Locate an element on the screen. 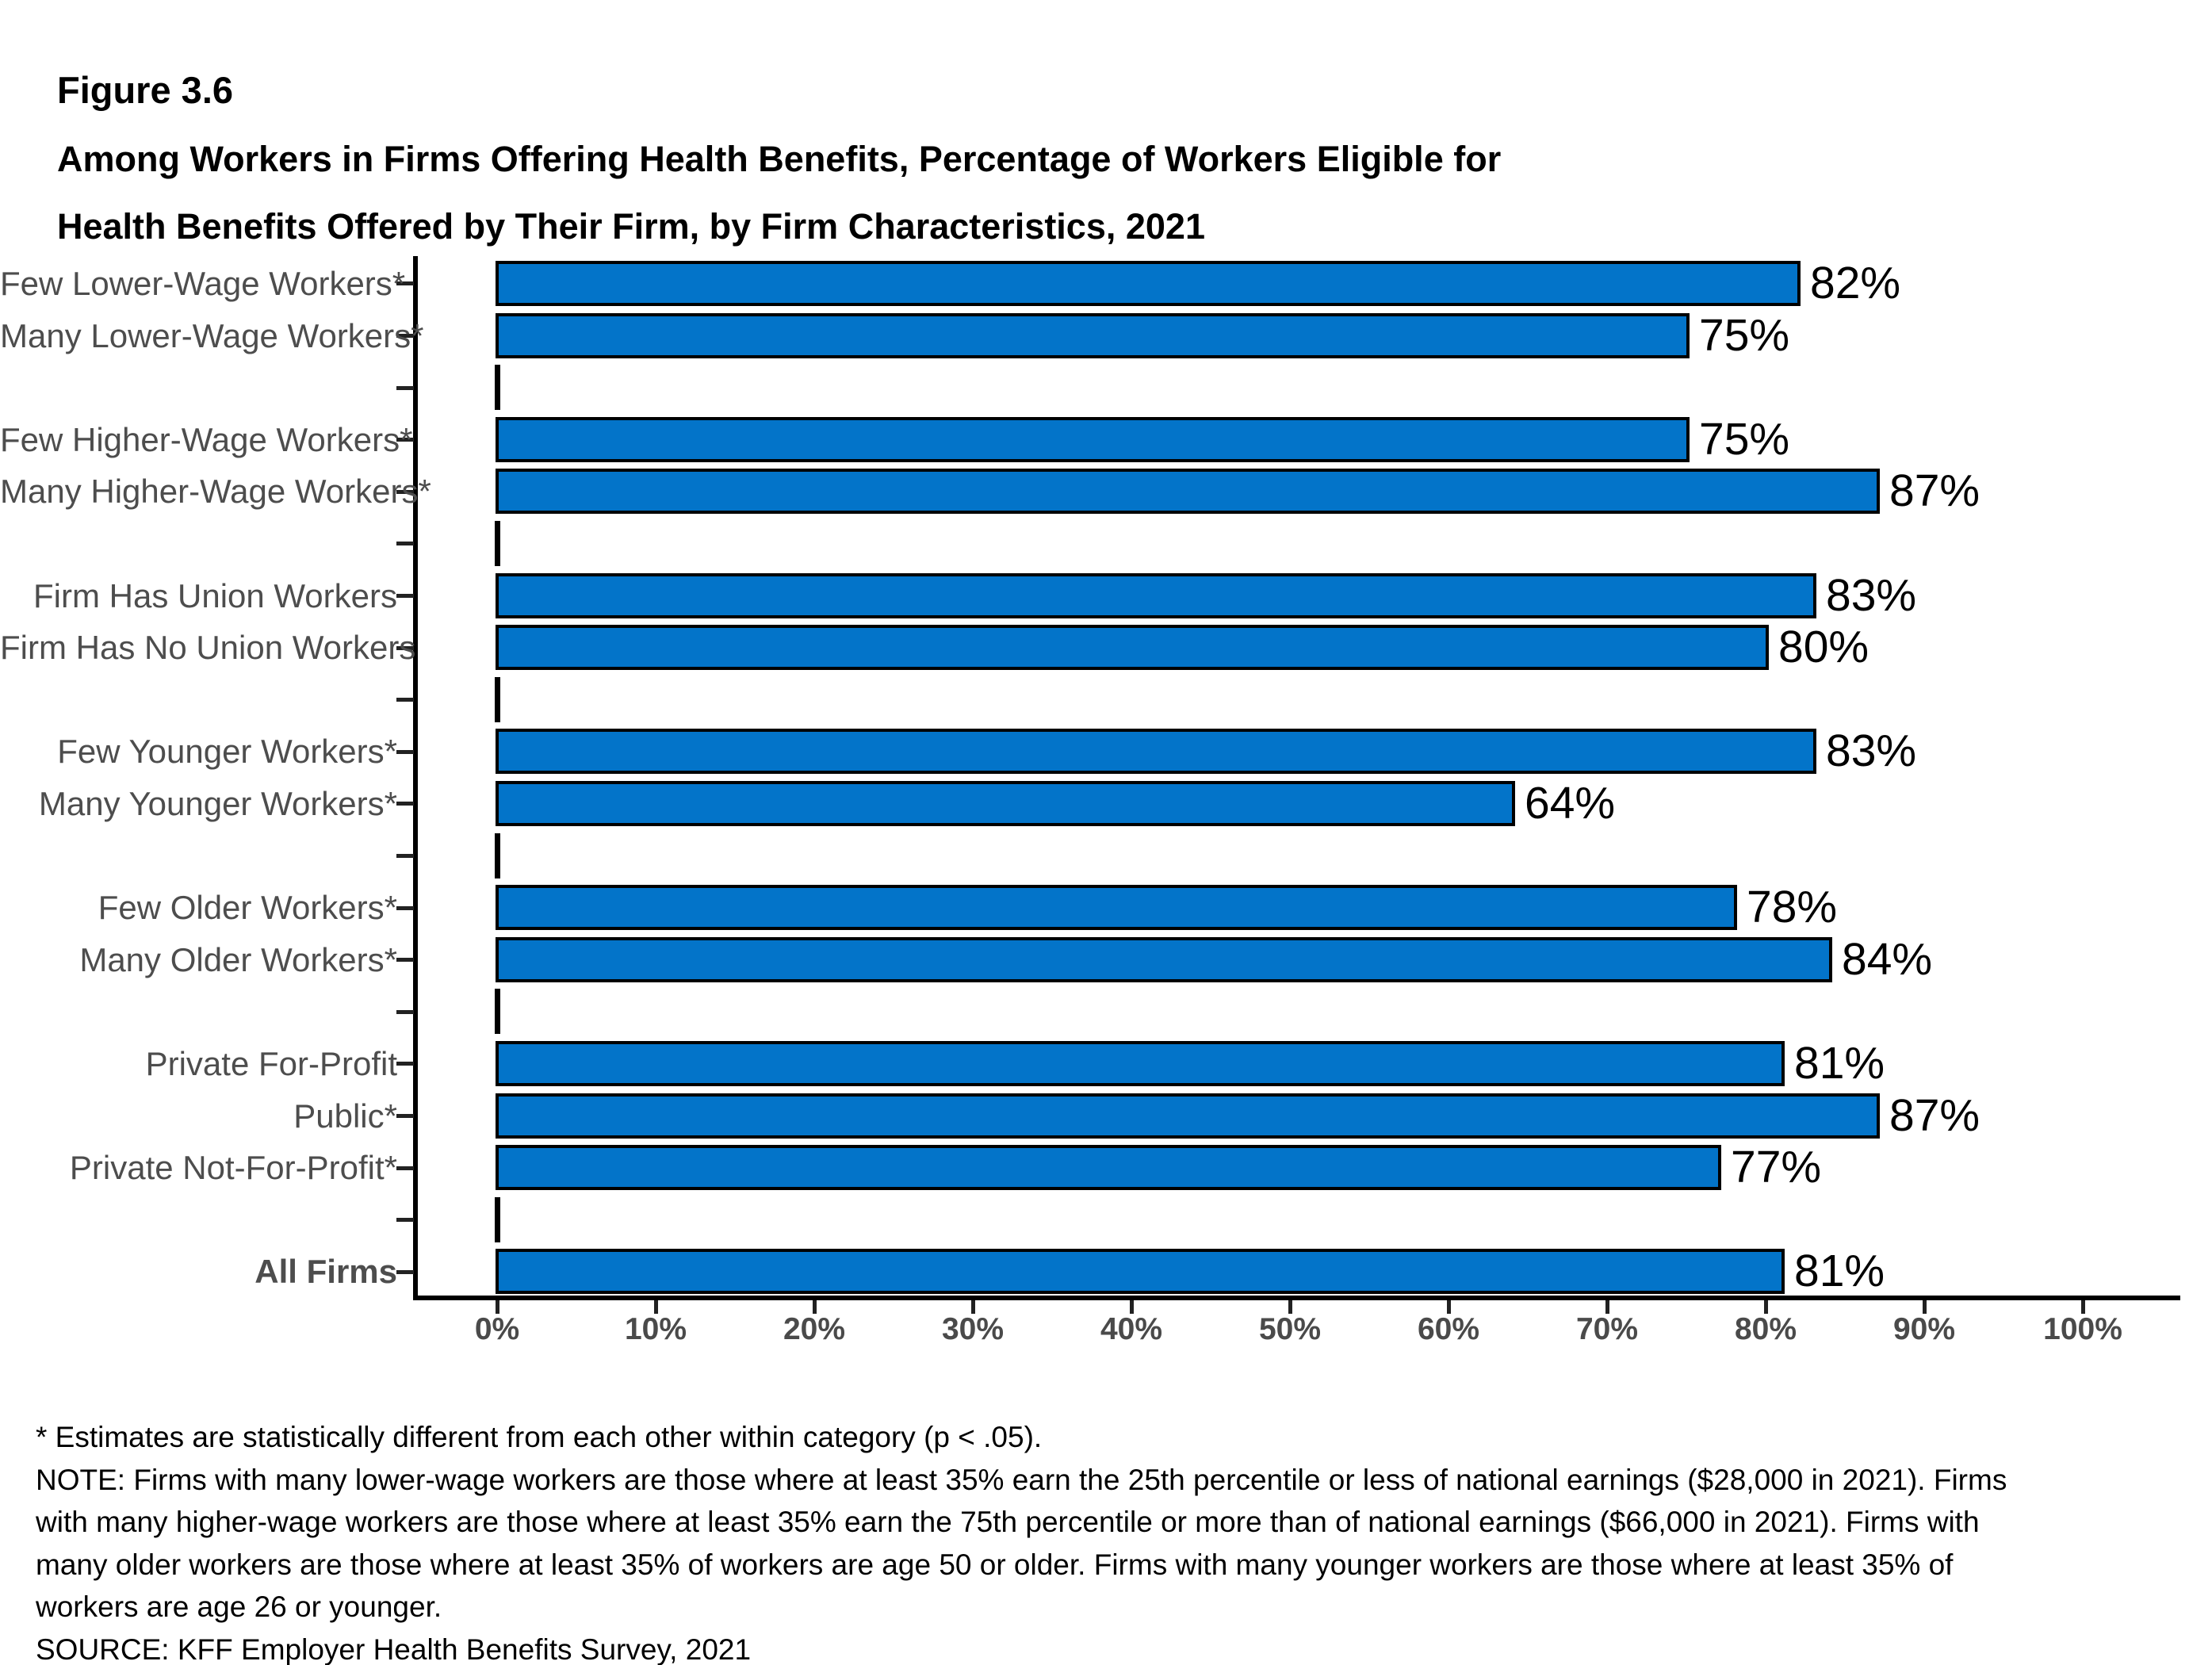 The width and height of the screenshot is (2212, 1665). category-label: Firm Has No Union Workers is located at coordinates (208, 648).